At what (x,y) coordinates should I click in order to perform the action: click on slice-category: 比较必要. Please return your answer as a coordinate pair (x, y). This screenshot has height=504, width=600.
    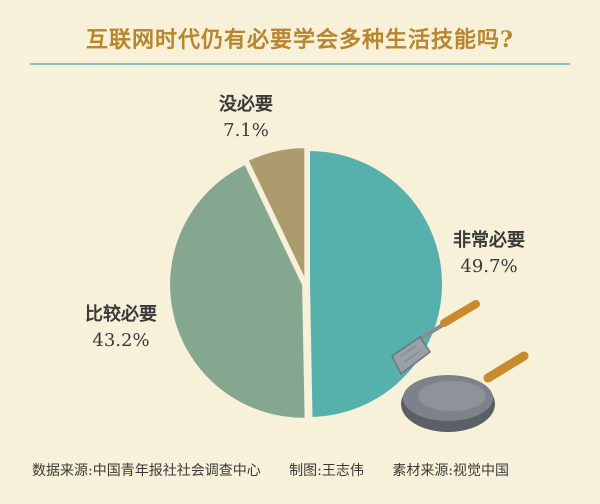
    Looking at the image, I should click on (121, 314).